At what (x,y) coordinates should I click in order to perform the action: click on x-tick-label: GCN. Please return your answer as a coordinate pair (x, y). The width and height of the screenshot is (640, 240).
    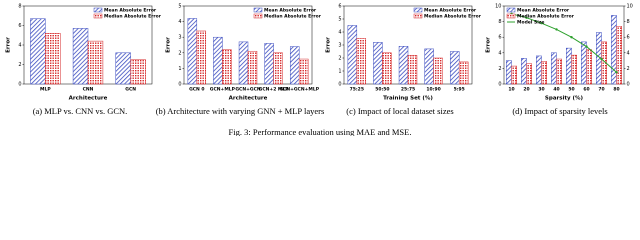
    Looking at the image, I should click on (130, 90).